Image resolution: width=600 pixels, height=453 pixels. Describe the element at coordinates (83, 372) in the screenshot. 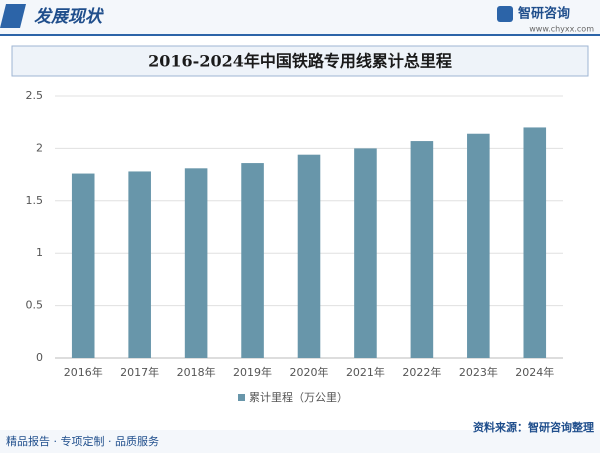

I see `x-tick-label: 2016年` at that location.